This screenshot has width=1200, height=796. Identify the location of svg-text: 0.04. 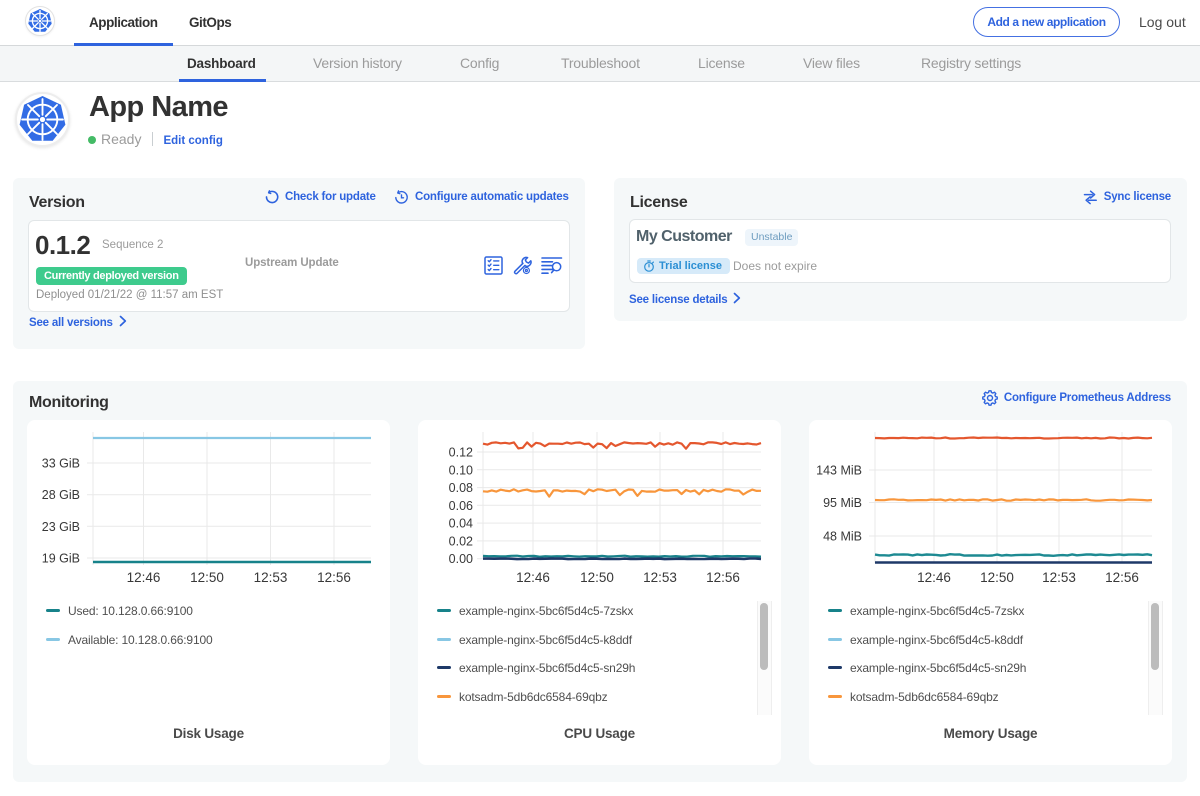
(461, 524).